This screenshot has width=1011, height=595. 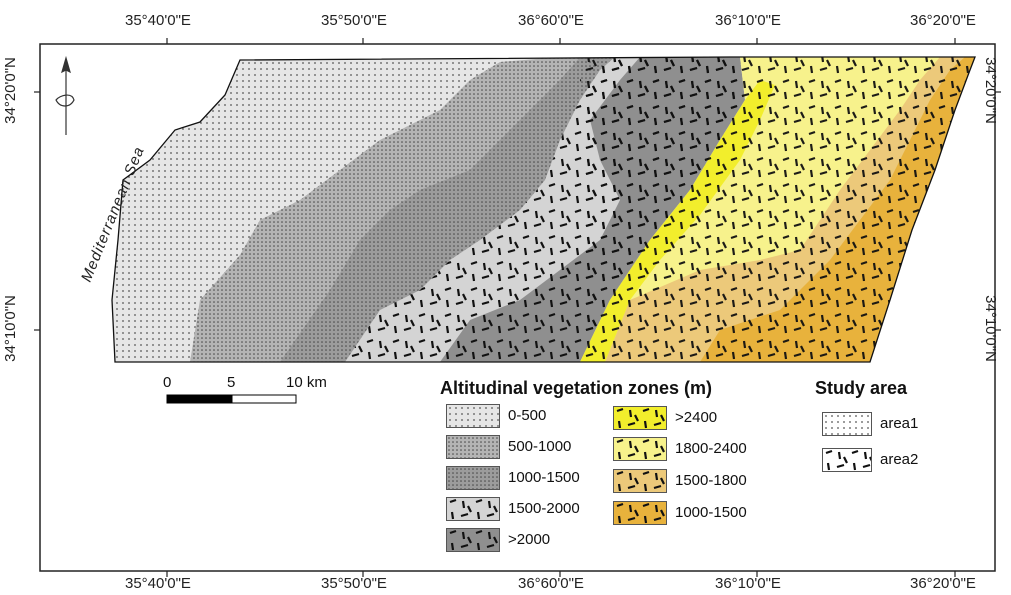 I want to click on legend-title: Altitudinal vegetation zones (m), so click(x=576, y=388).